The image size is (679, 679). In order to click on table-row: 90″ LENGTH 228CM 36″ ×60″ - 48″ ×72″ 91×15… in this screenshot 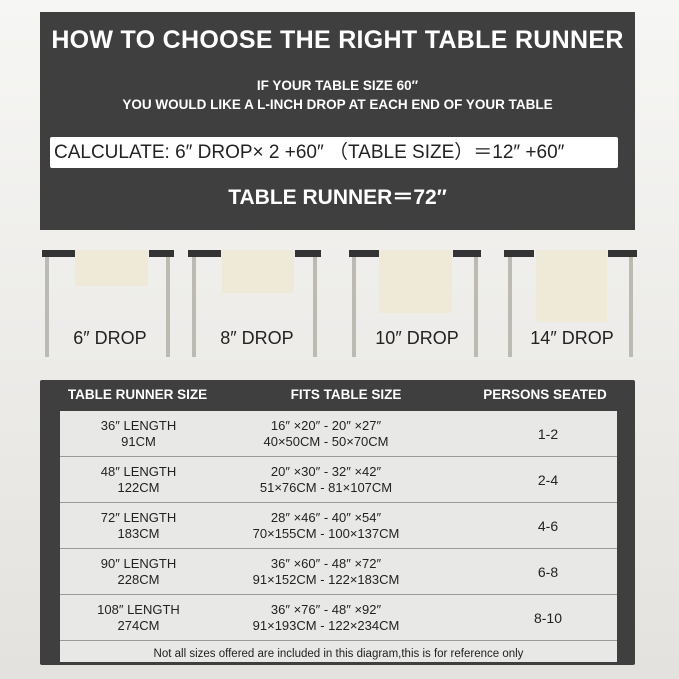, I will do `click(338, 572)`.